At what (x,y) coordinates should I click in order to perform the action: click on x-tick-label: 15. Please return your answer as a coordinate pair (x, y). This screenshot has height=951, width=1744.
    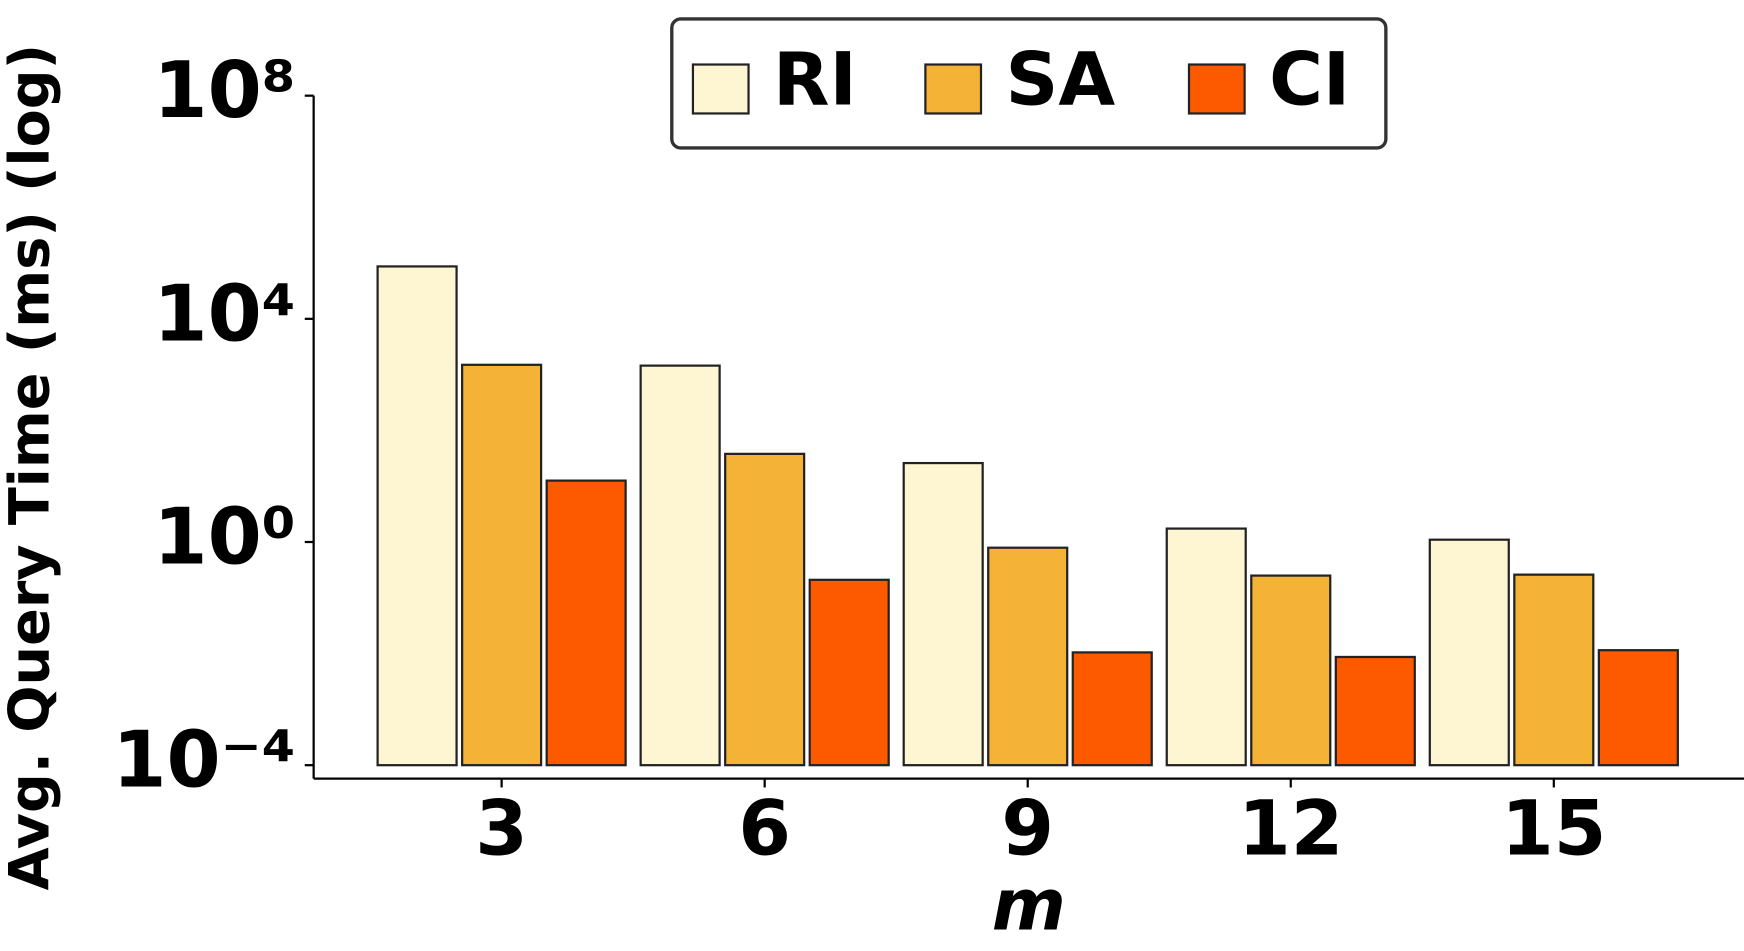
    Looking at the image, I should click on (1553, 829).